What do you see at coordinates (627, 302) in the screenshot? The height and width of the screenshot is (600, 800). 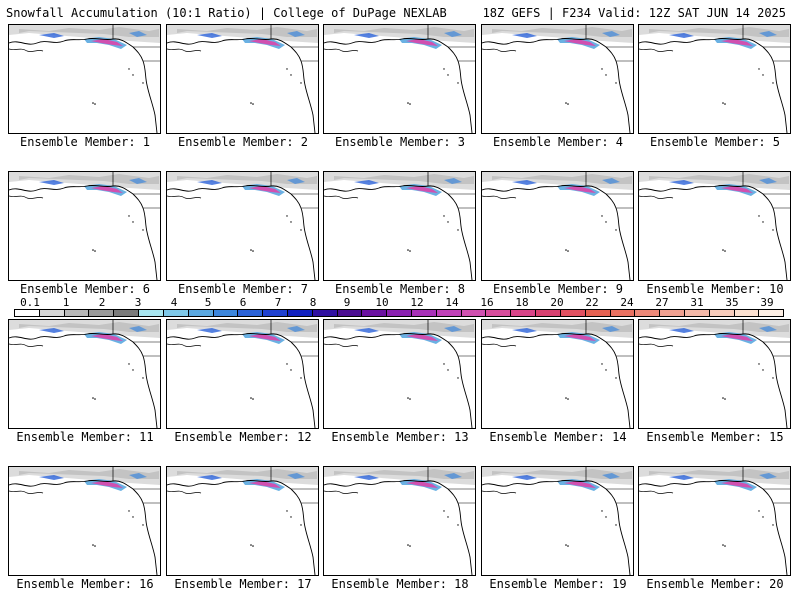 I see `colorbar-tick-label: 24` at bounding box center [627, 302].